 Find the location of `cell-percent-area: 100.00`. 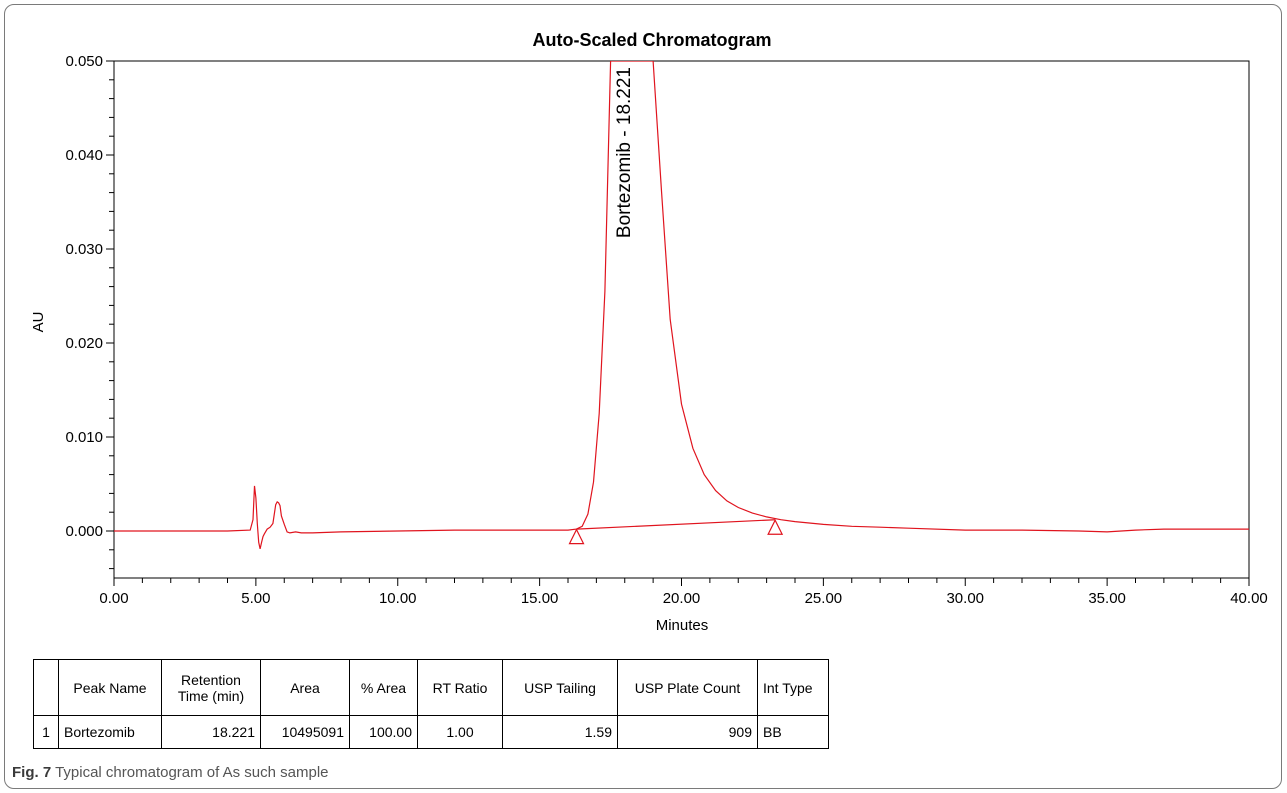

cell-percent-area: 100.00 is located at coordinates (383, 732).